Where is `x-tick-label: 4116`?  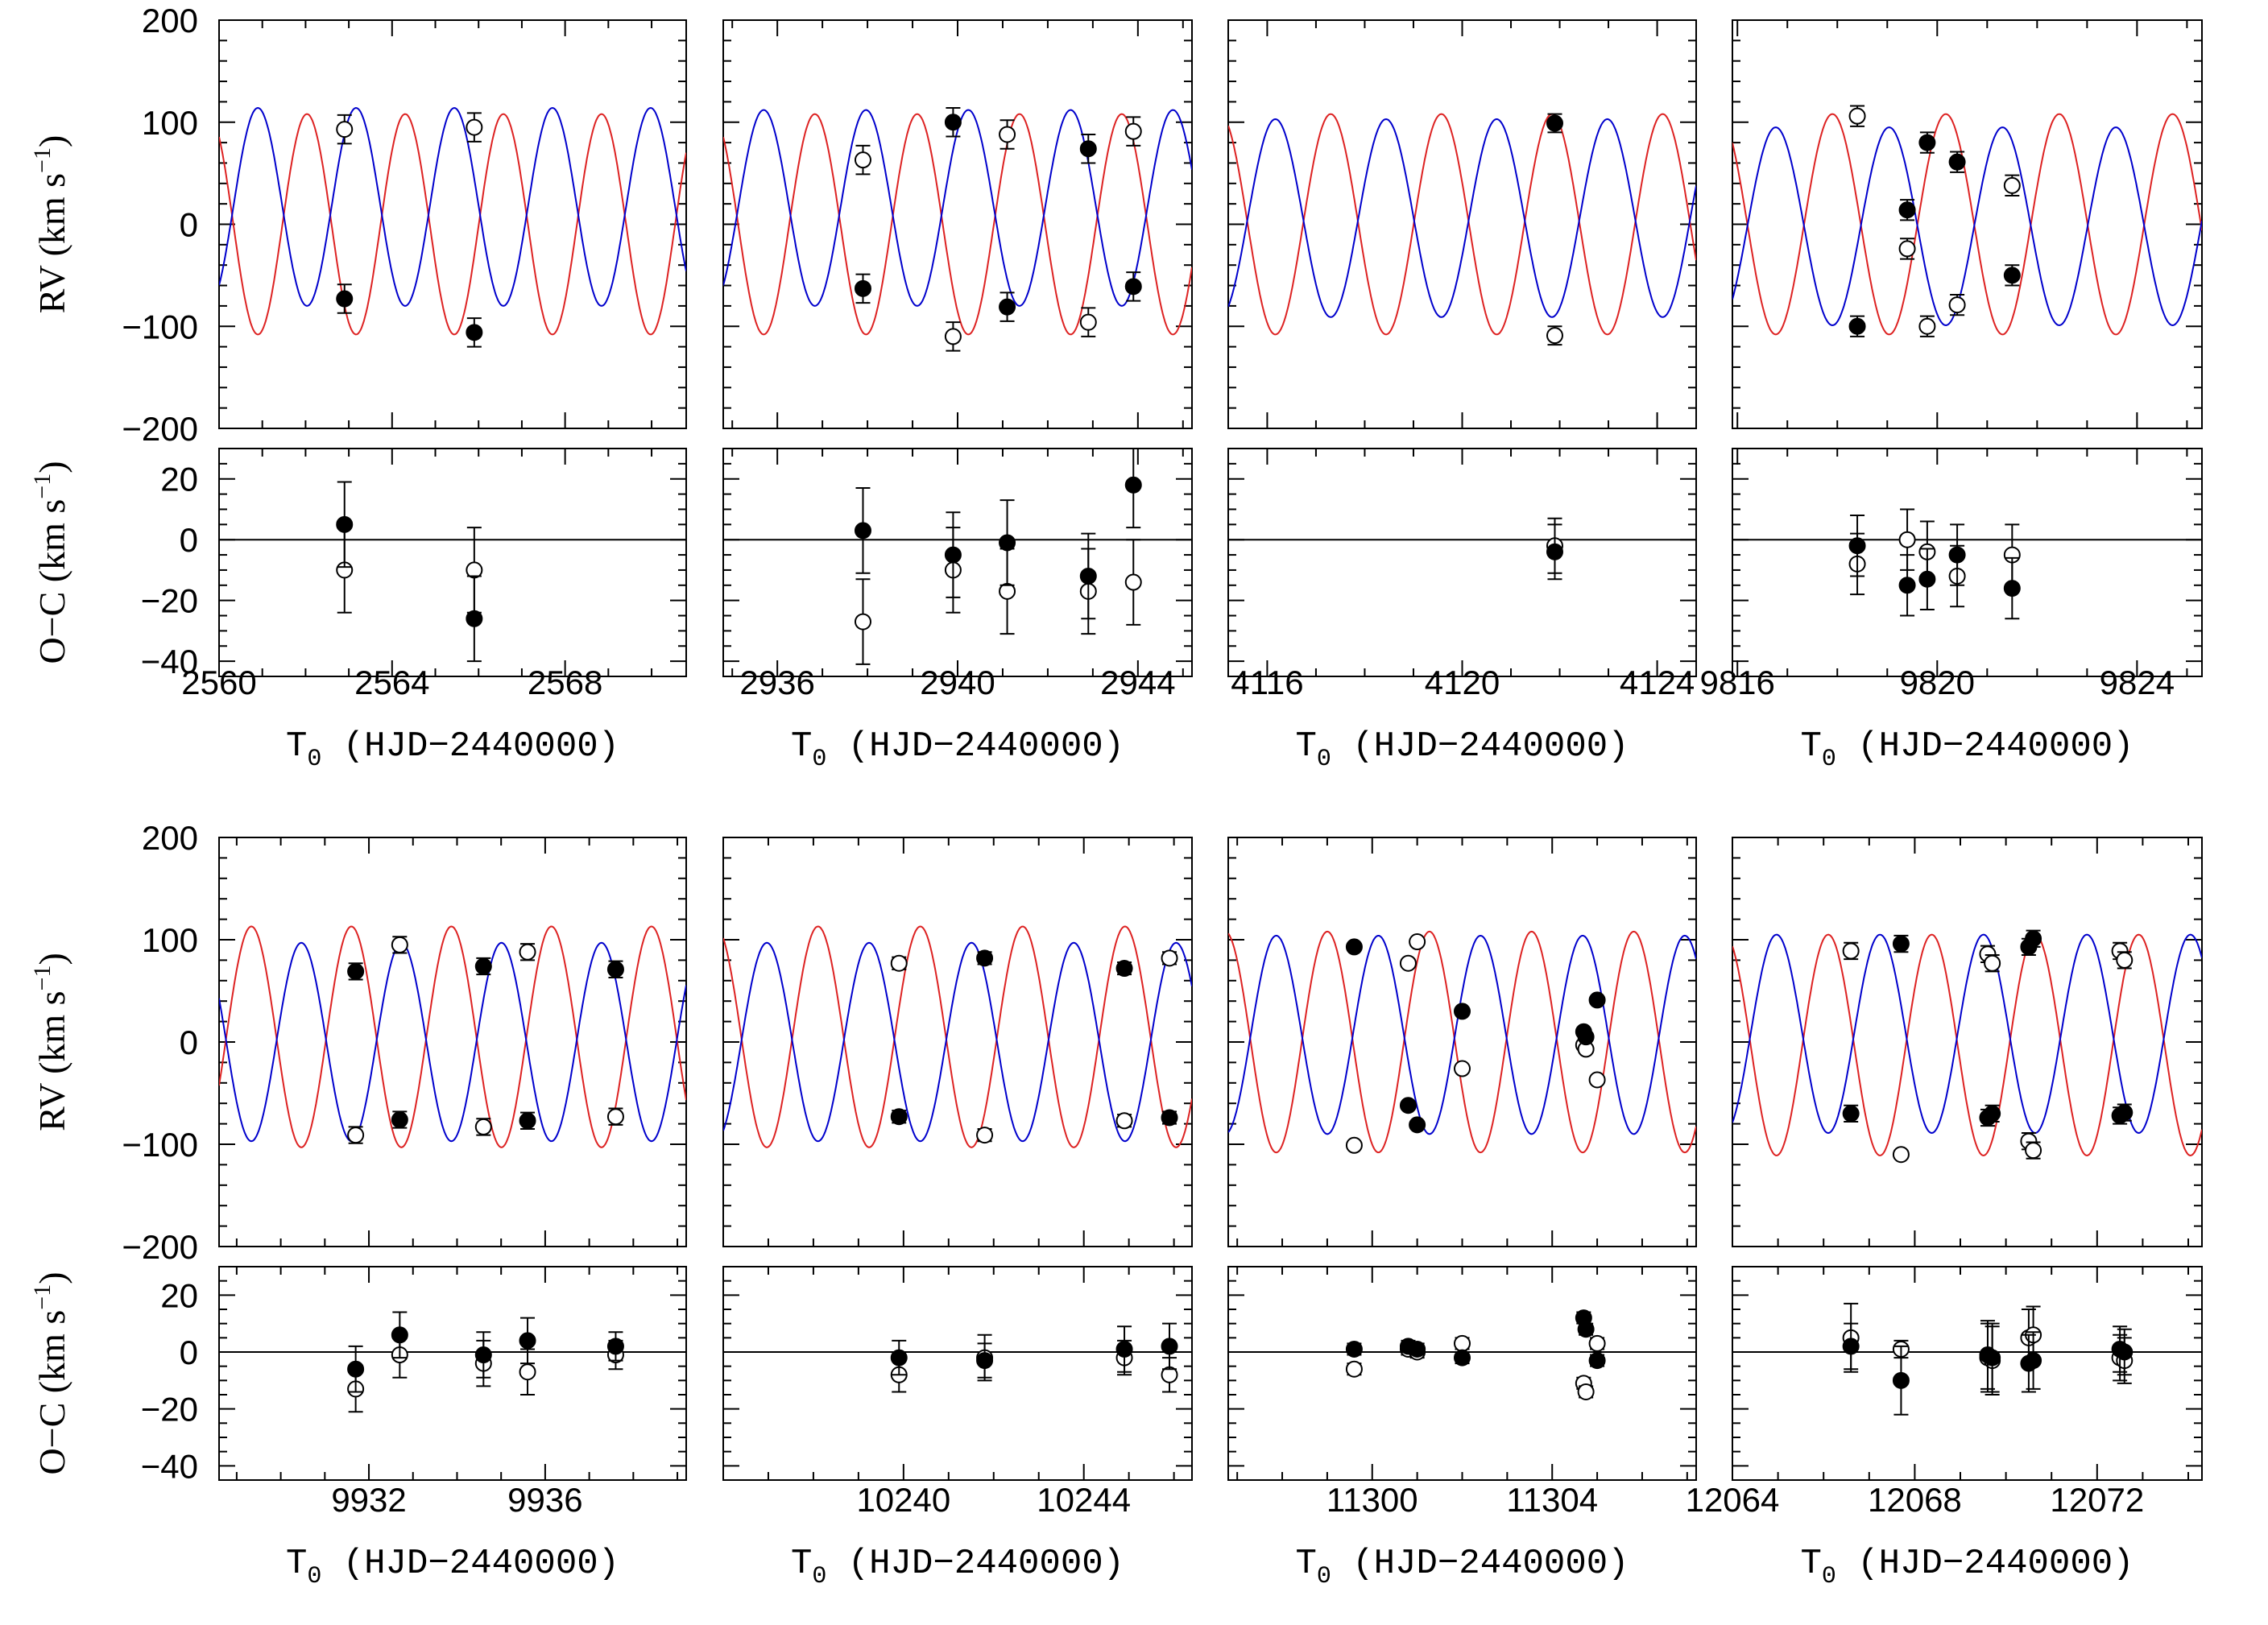
x-tick-label: 4116 is located at coordinates (1267, 682).